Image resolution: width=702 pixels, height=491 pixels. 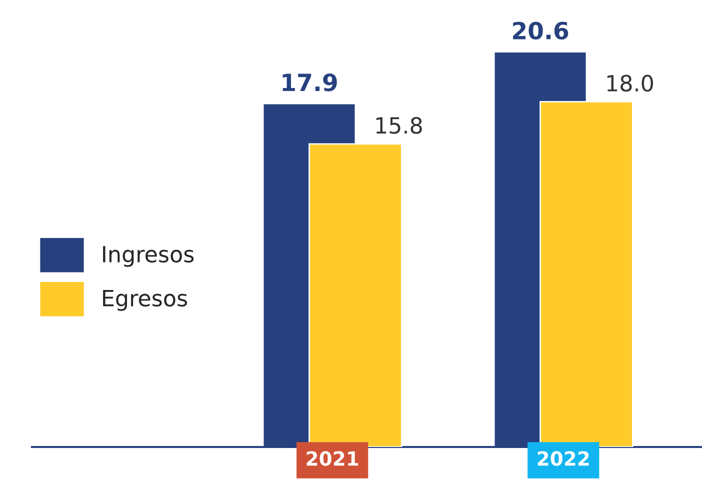 What do you see at coordinates (540, 31) in the screenshot?
I see `data-label: 20.6` at bounding box center [540, 31].